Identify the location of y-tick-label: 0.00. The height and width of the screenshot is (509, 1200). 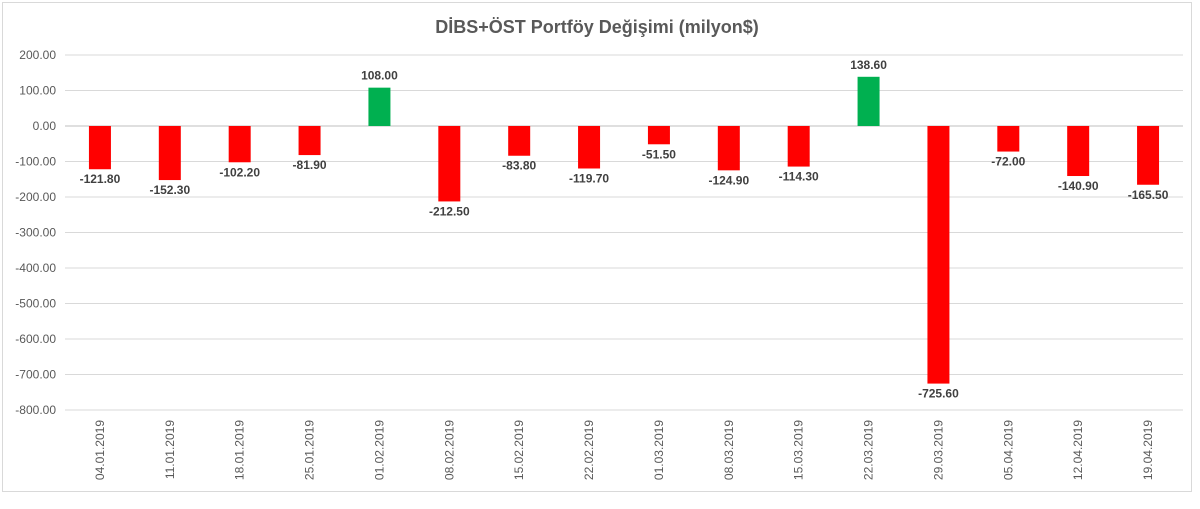
(45, 126).